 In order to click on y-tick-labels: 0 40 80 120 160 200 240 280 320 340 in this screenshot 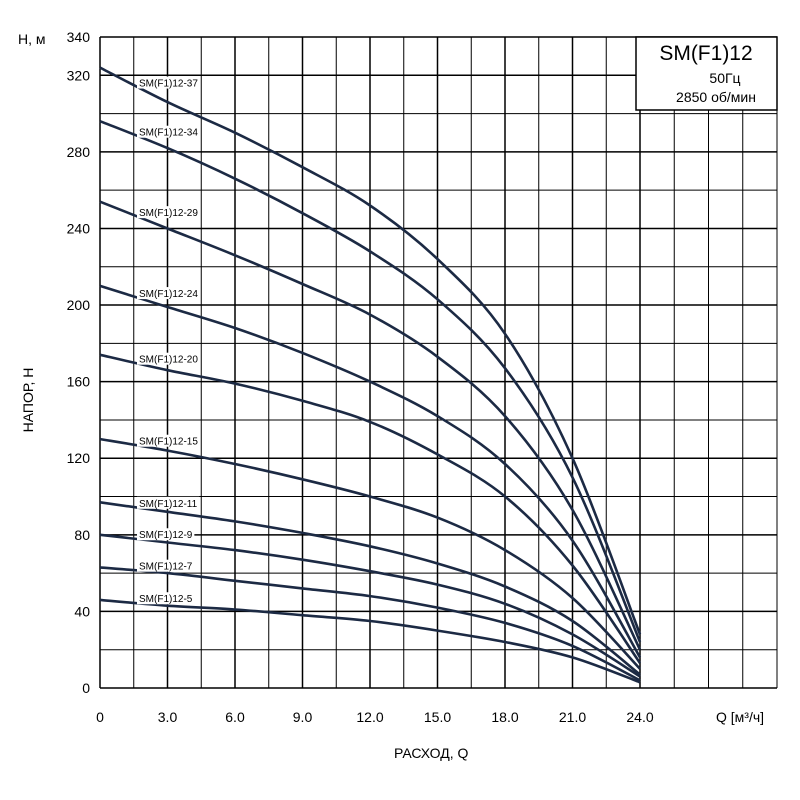, I will do `click(79, 362)`.